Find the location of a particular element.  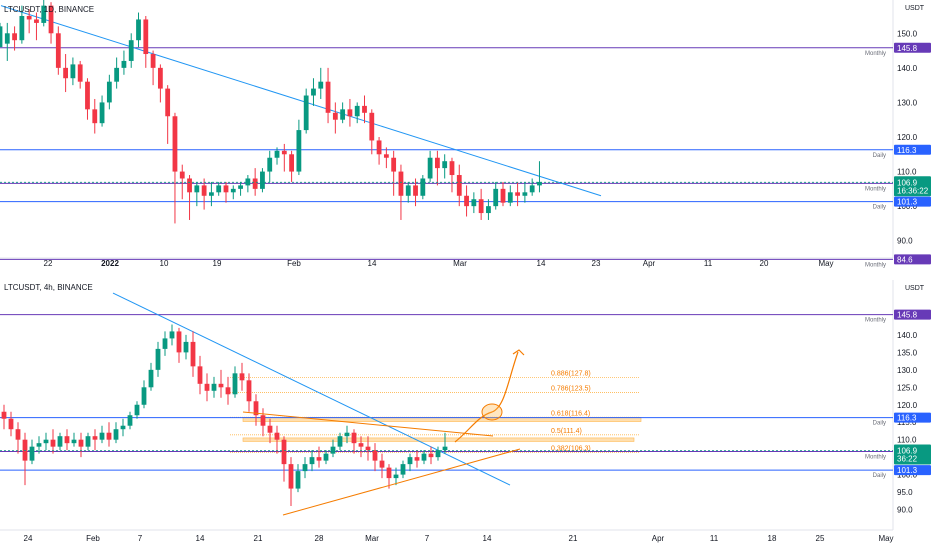

level-price-badge: 116.3 is located at coordinates (912, 417).